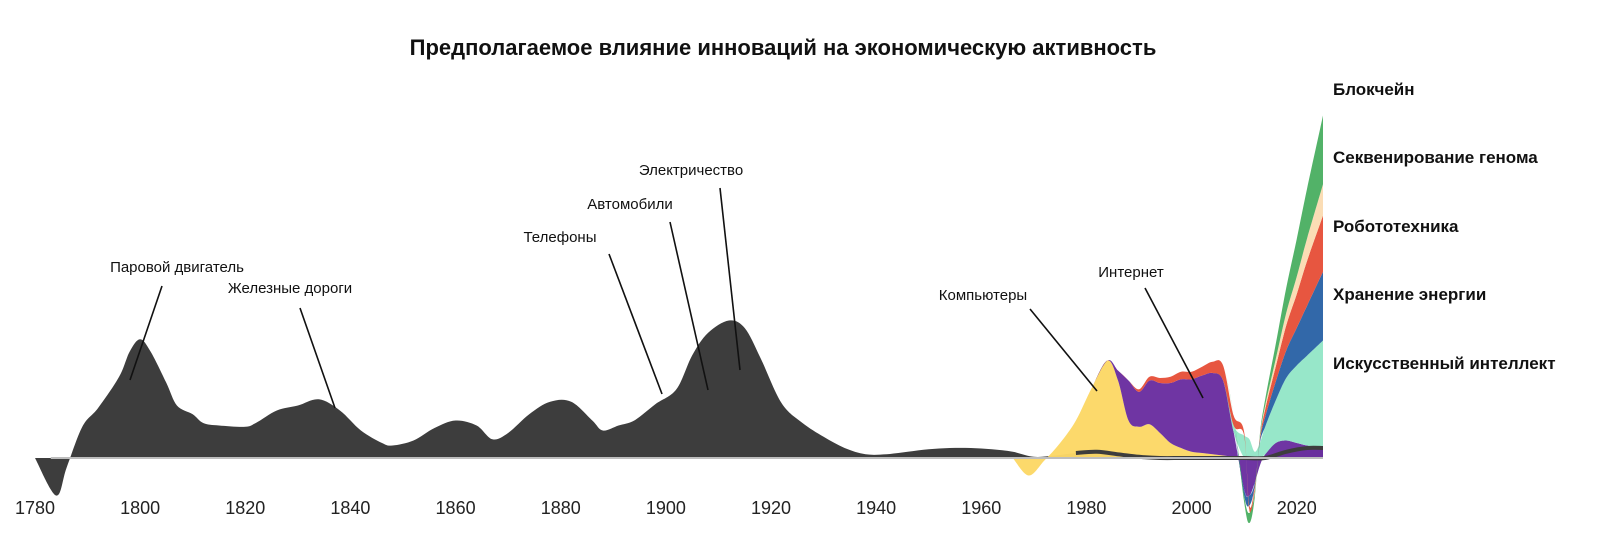 This screenshot has width=1600, height=549. What do you see at coordinates (1409, 294) in the screenshot?
I see `legend-item: Хранение энергии` at bounding box center [1409, 294].